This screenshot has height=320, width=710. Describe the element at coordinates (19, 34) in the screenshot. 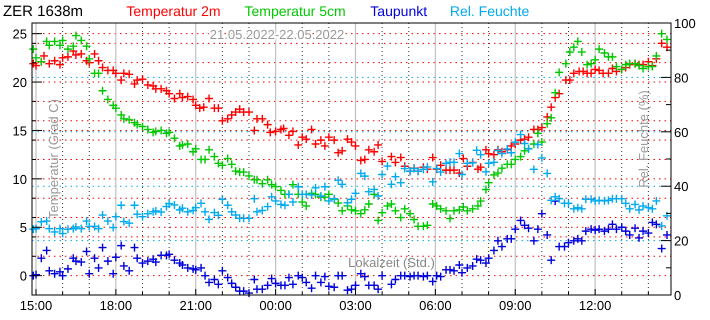

I see `y-tick-label: 25` at that location.